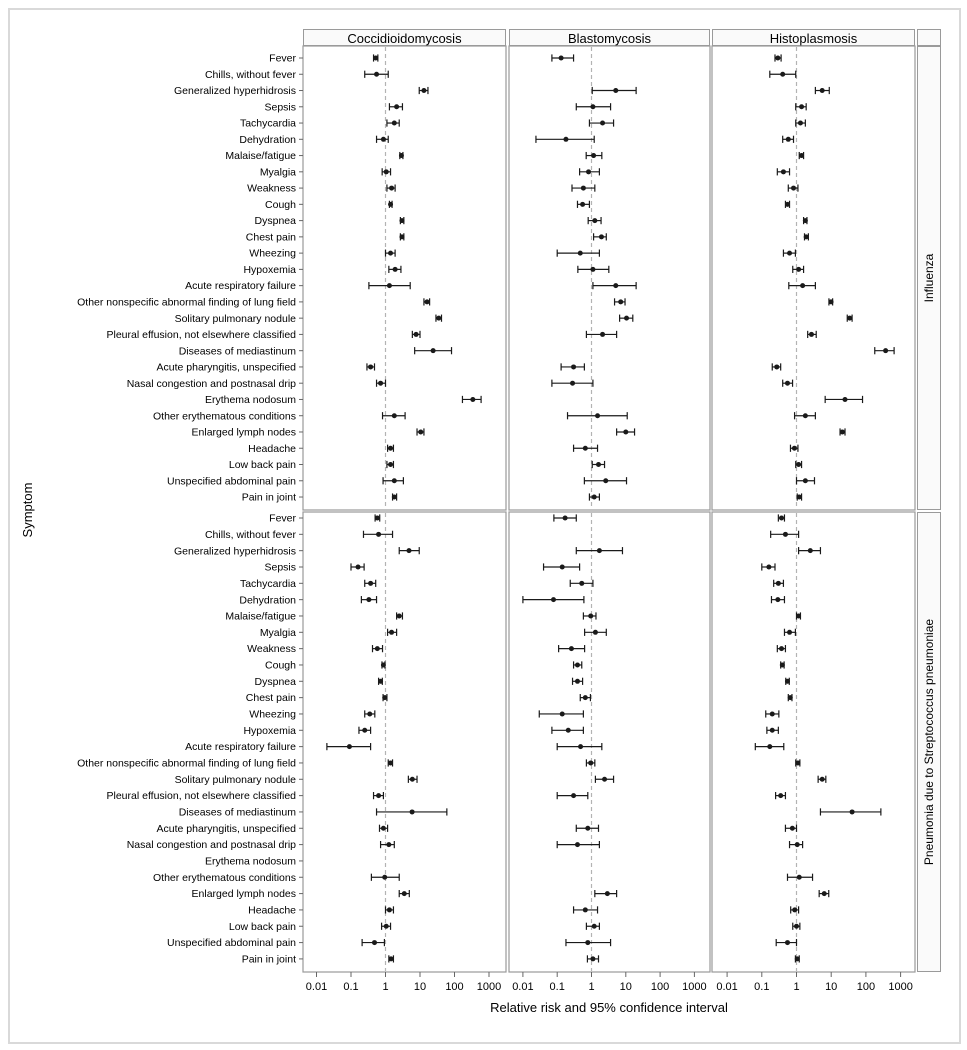 The width and height of the screenshot is (967, 1050). I want to click on strip-corner-cell, so click(929, 37).